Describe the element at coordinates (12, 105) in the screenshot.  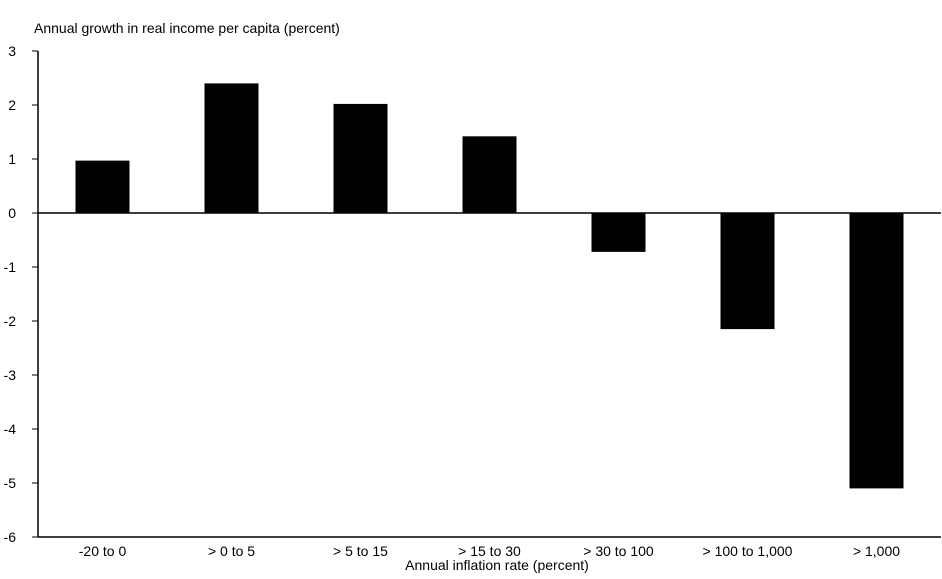
I see `y-tick-label: 2` at that location.